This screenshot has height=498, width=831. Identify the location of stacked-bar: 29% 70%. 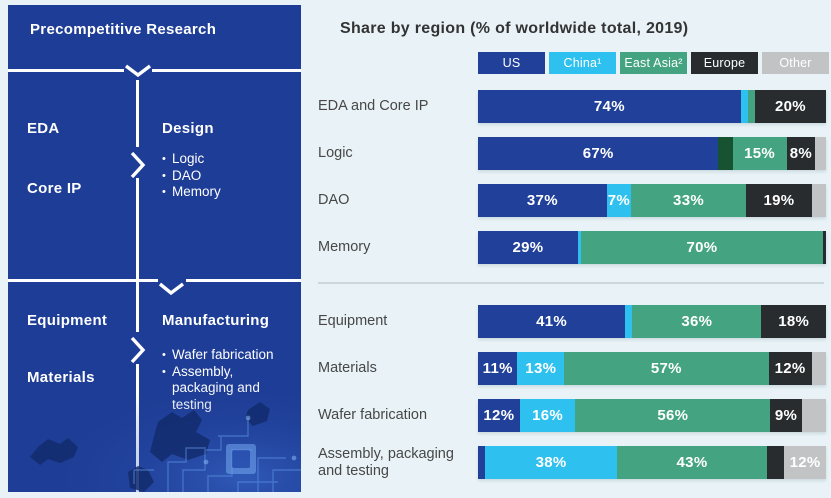
(652, 247).